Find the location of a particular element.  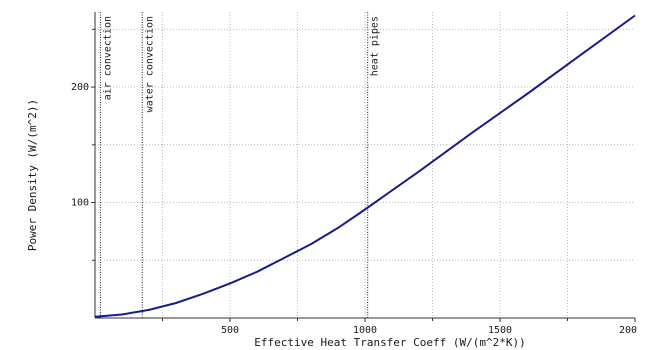

y-axis-label: Power Density (W/(m^2)) is located at coordinates (32, 175).